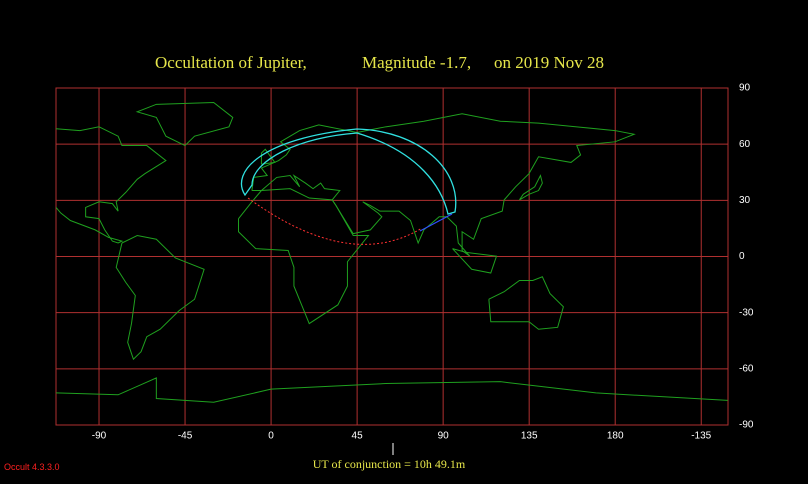  Describe the element at coordinates (742, 256) in the screenshot. I see `lat-tick-label: 0` at that location.